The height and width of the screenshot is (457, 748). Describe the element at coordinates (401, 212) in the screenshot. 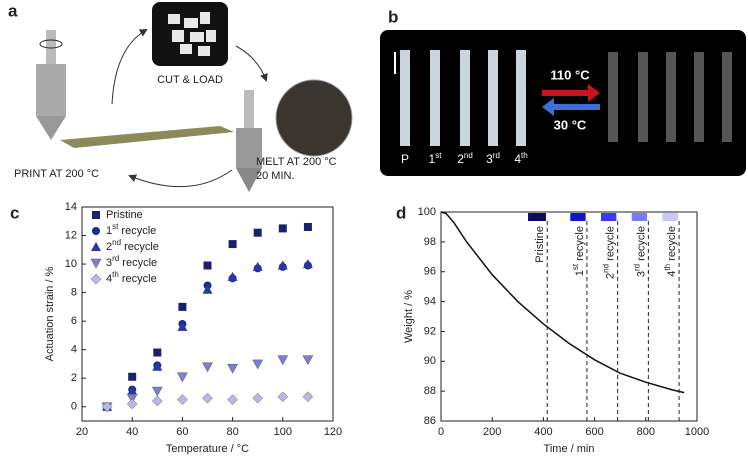

I see `panel-letter: d` at that location.